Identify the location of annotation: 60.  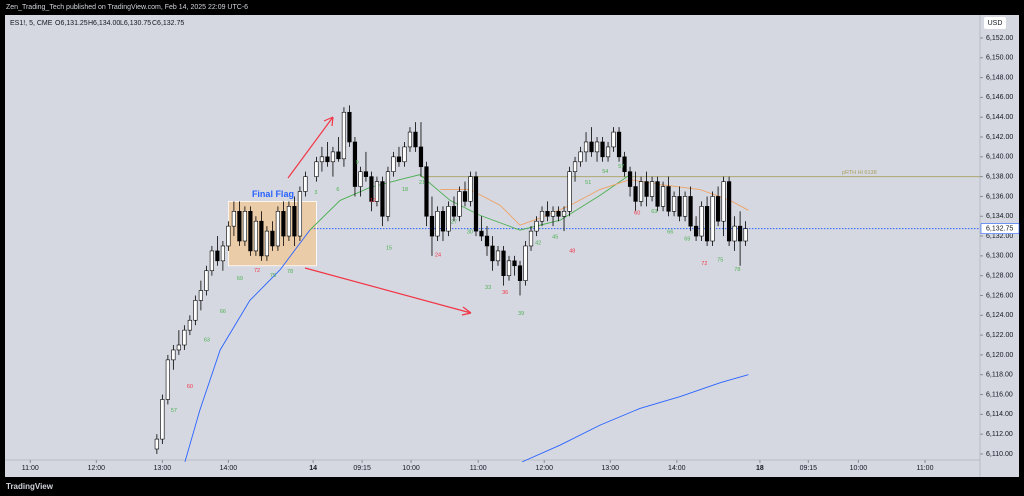
(190, 387).